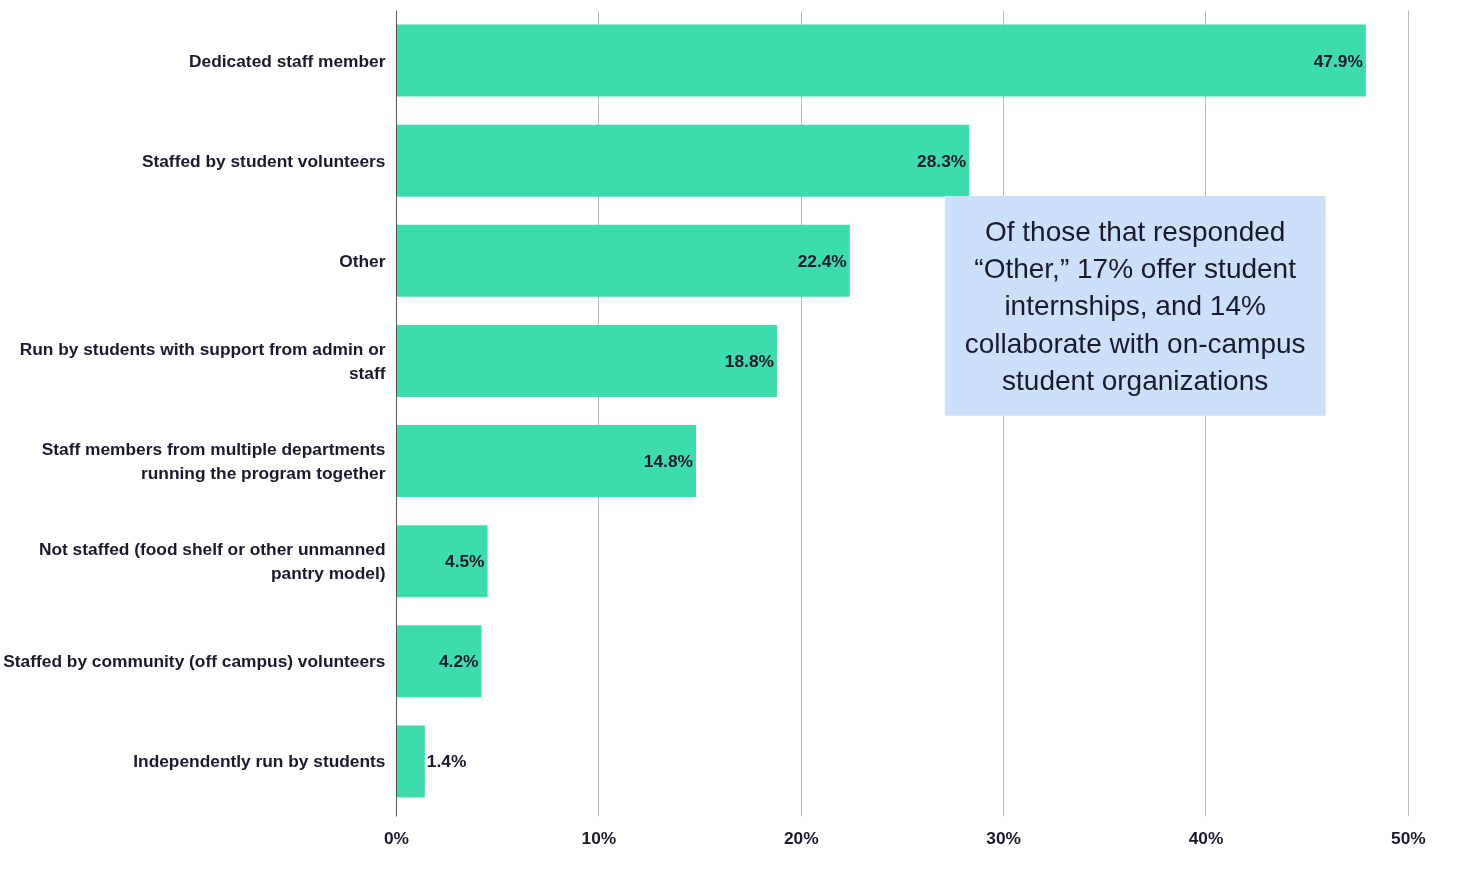  I want to click on y-tick-label: Staffed by community (off campus) volunteers, so click(194, 661).